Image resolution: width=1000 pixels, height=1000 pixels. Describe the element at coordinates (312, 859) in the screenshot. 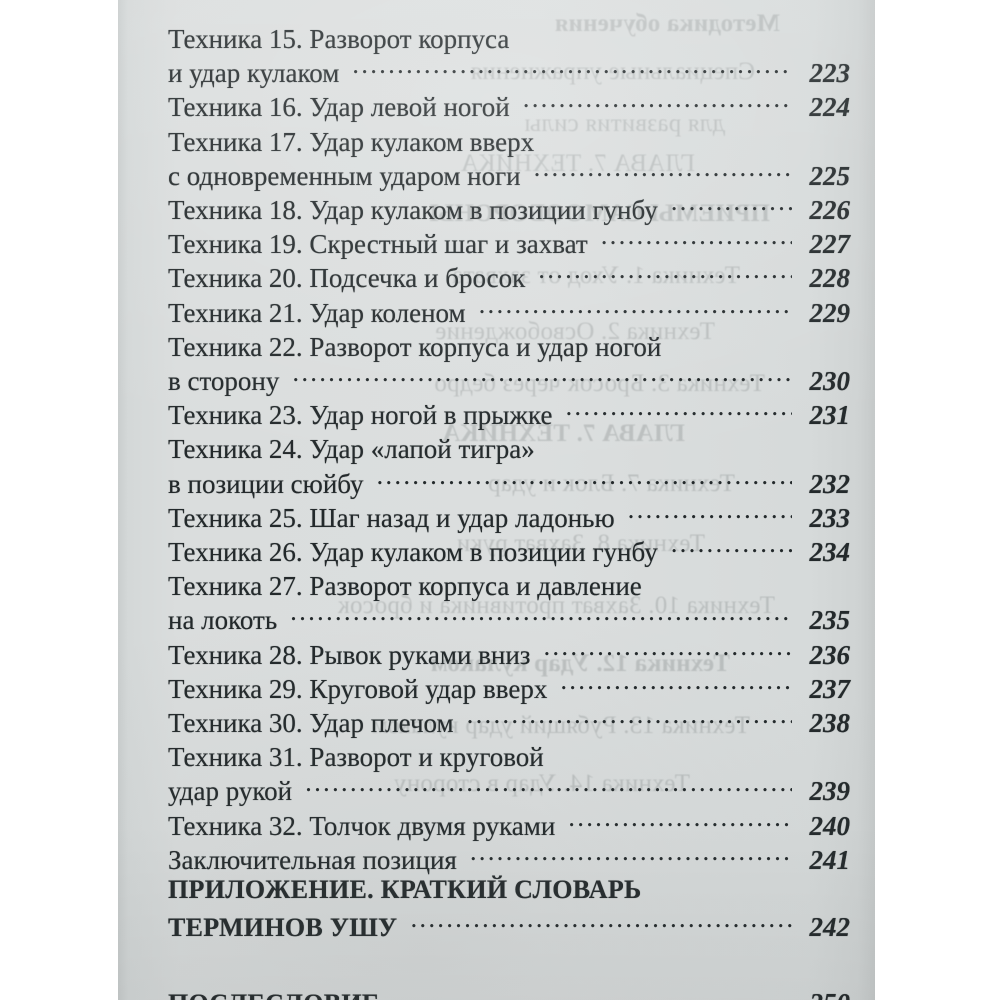

I see `toc-entry-label: Заключительная позиция` at that location.